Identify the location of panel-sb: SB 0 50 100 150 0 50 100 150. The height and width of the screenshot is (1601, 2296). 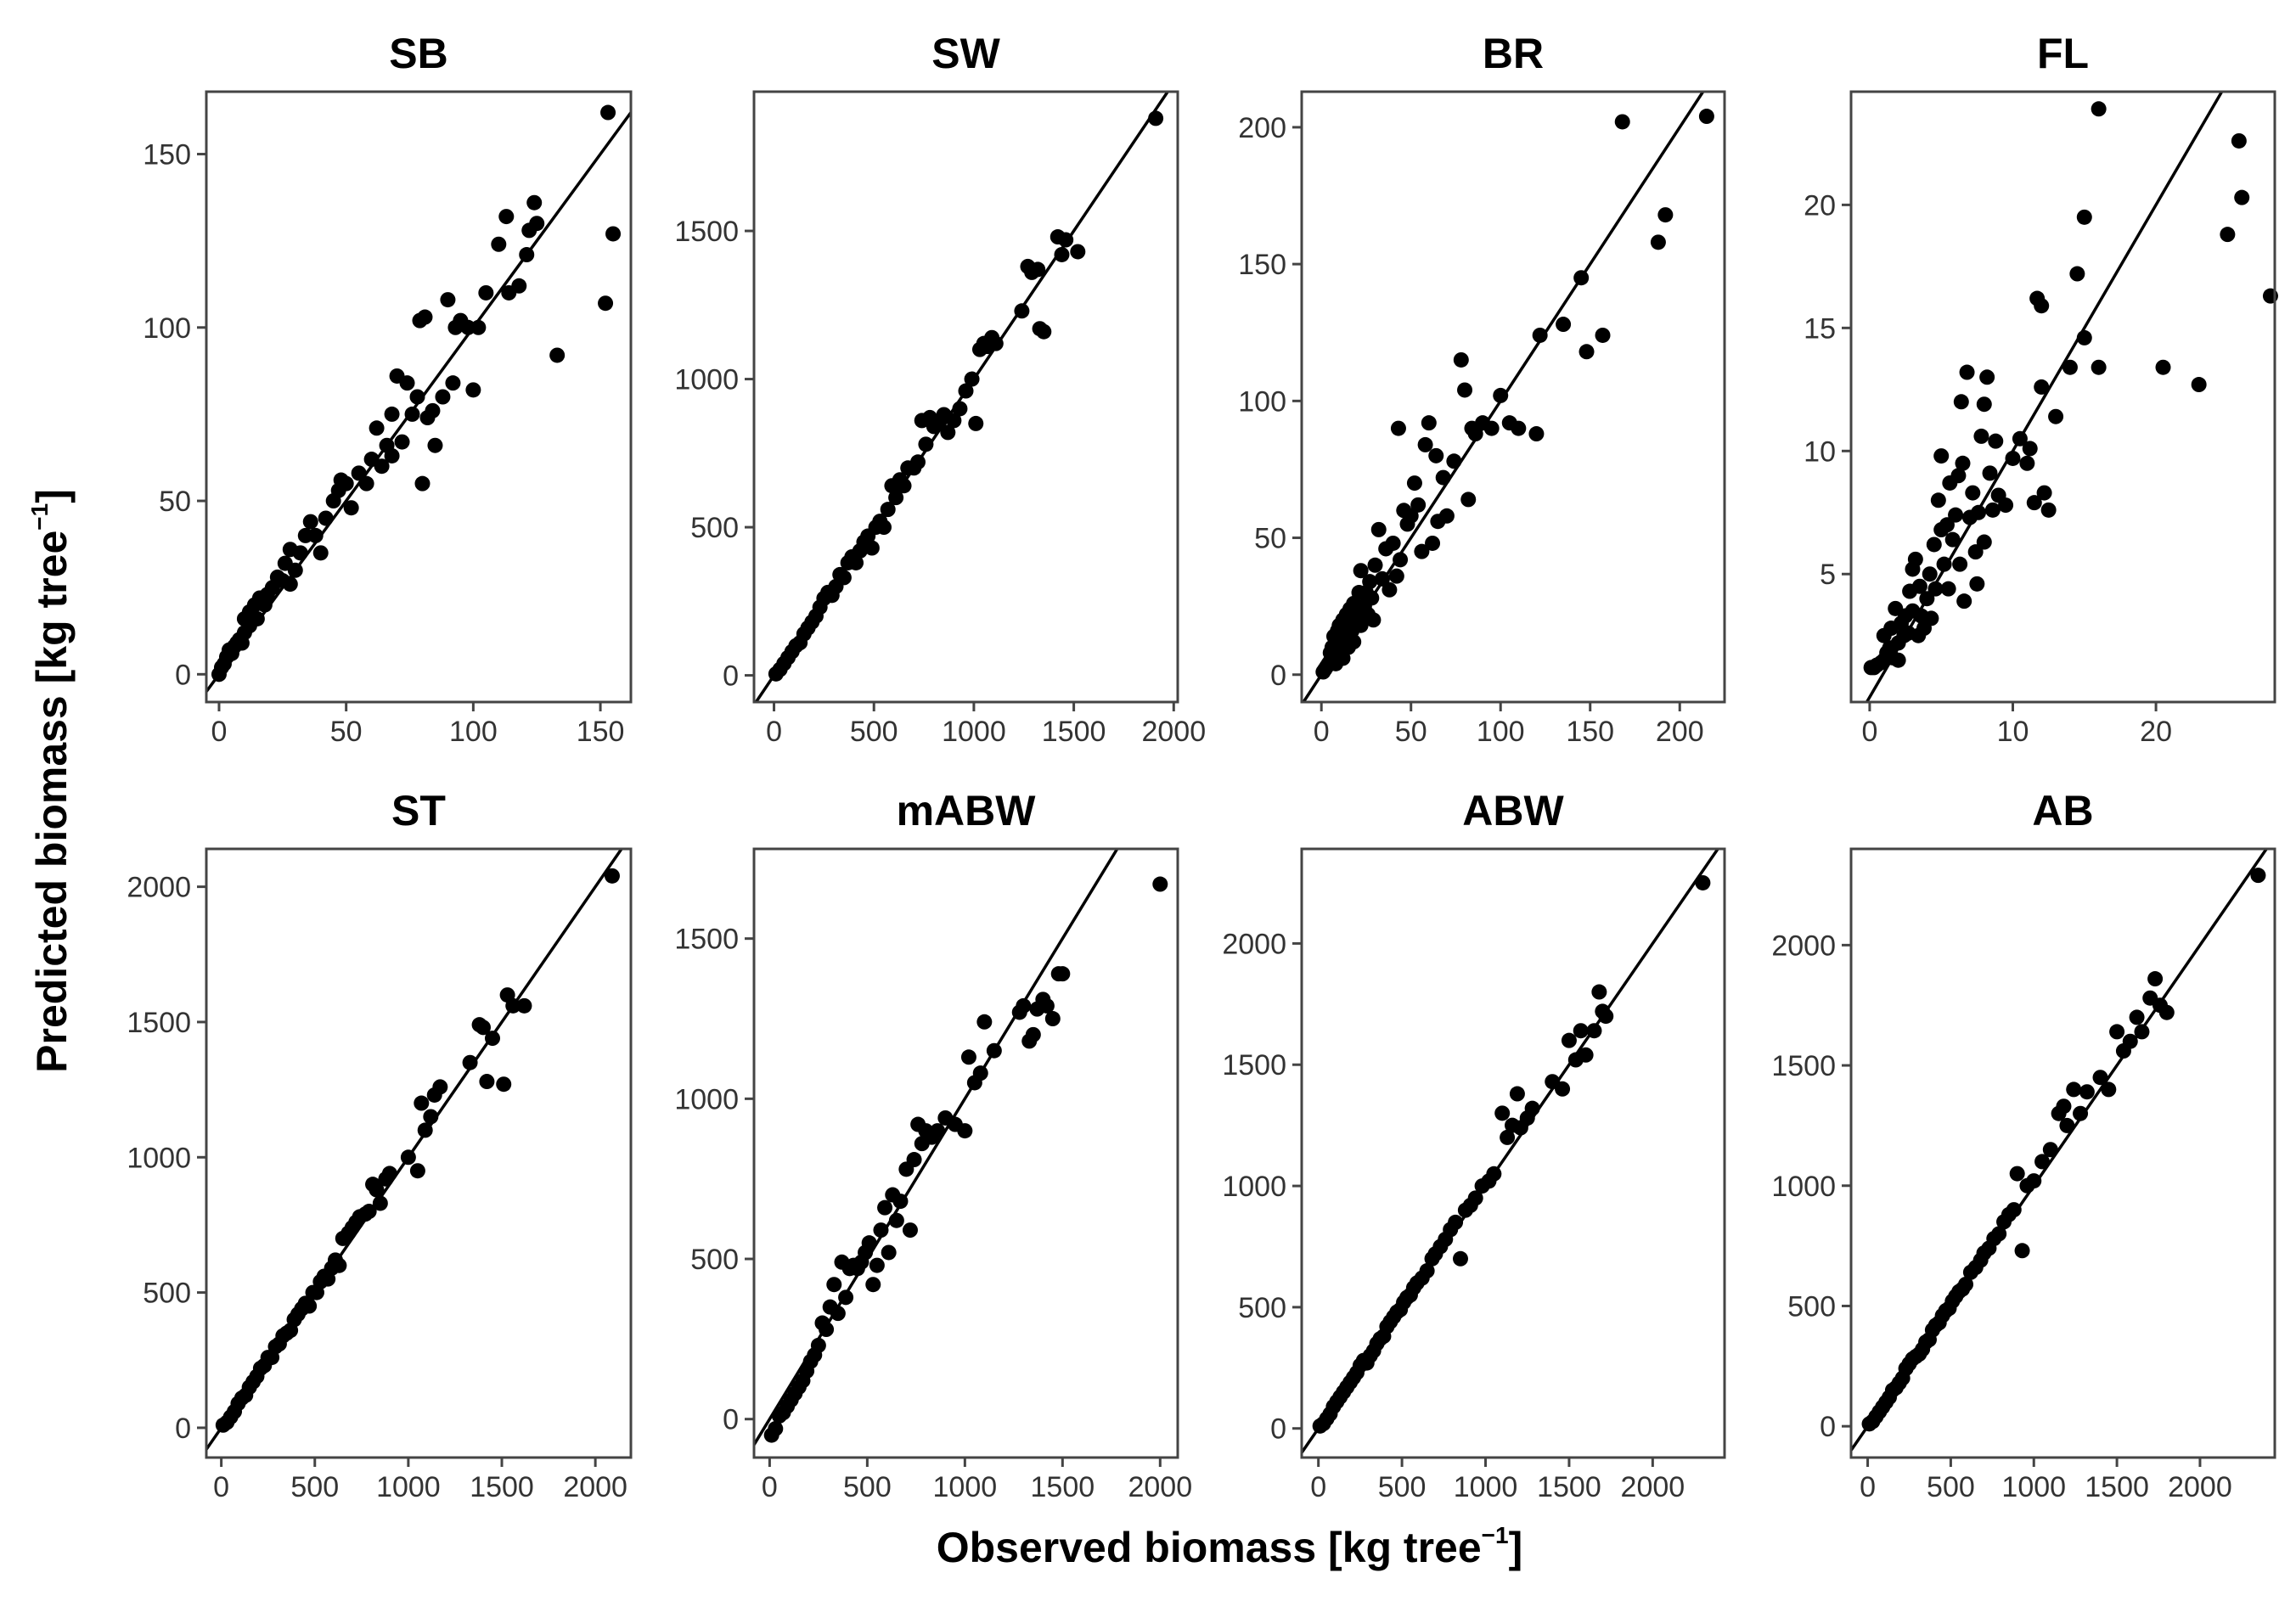
(388, 389).